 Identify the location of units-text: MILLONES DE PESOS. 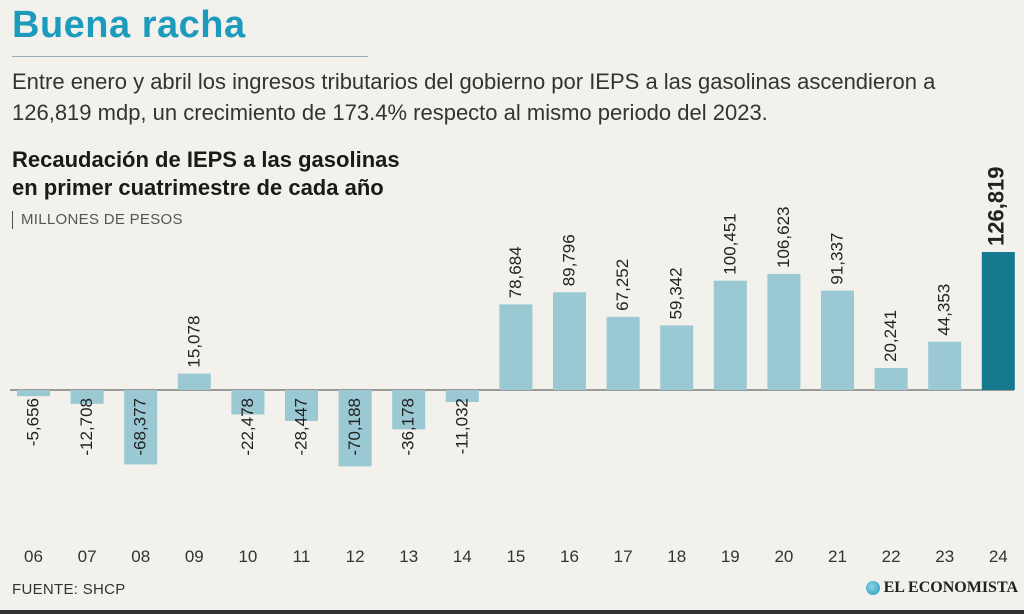
(102, 219).